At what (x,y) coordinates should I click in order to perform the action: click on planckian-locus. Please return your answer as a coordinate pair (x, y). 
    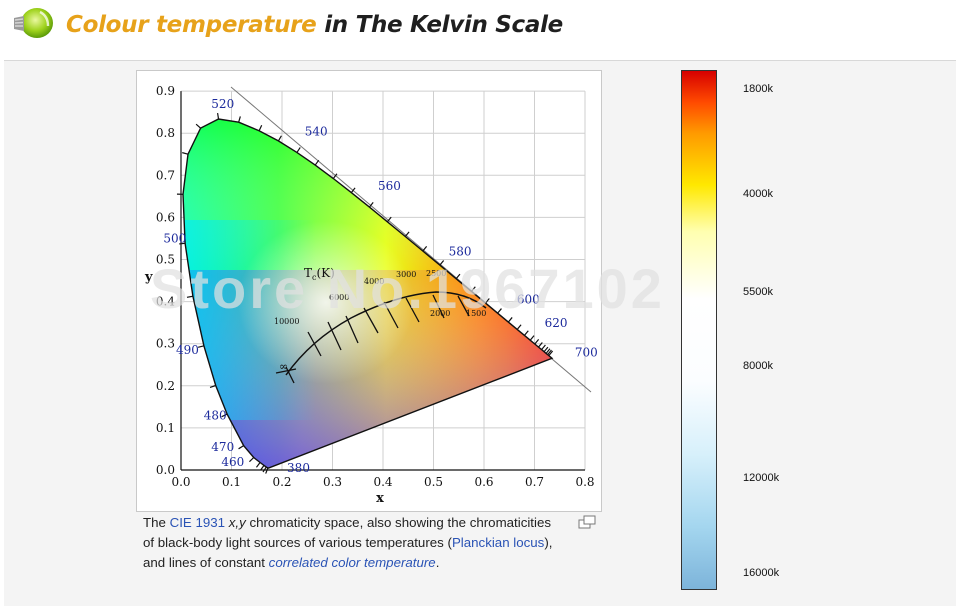
    Looking at the image, I should click on (386, 333).